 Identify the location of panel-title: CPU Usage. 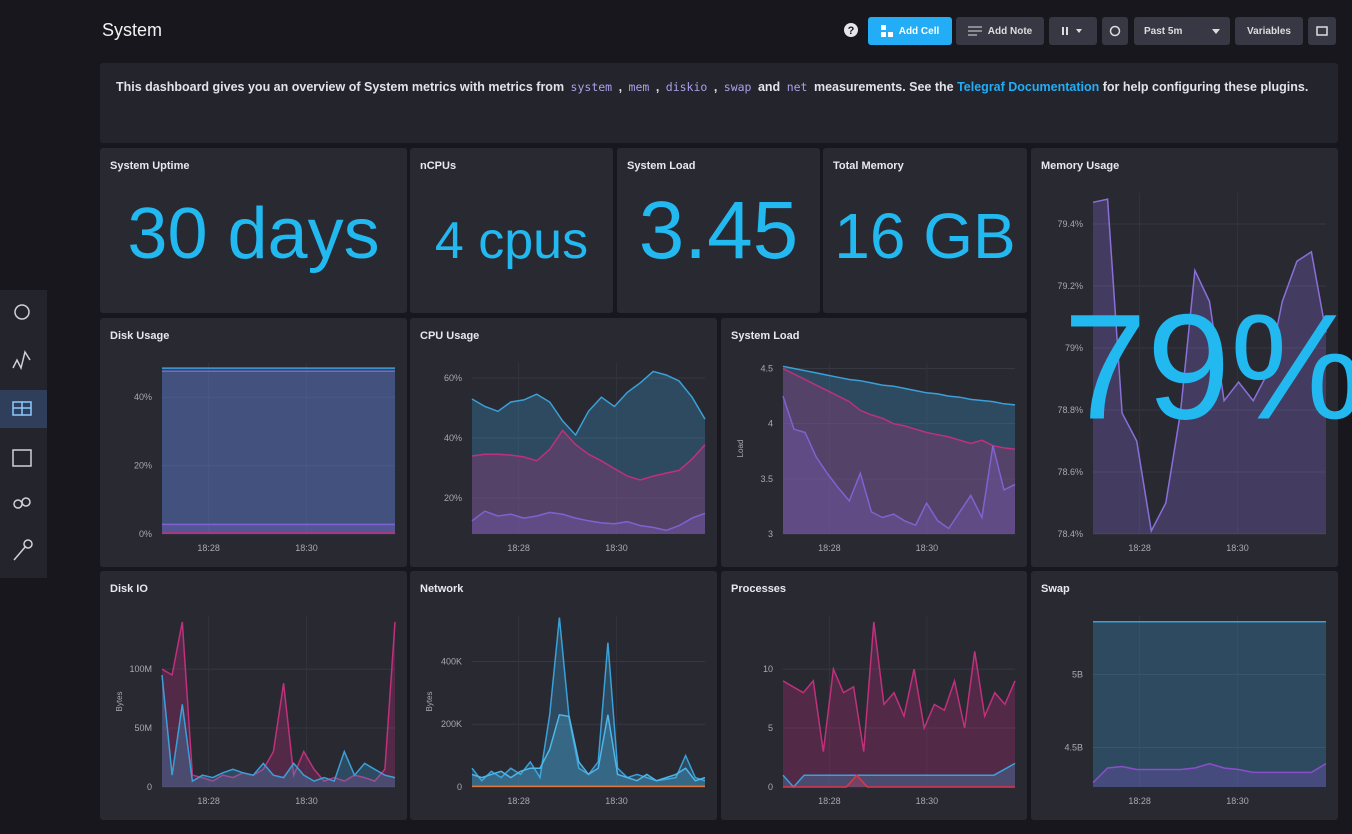
(449, 336).